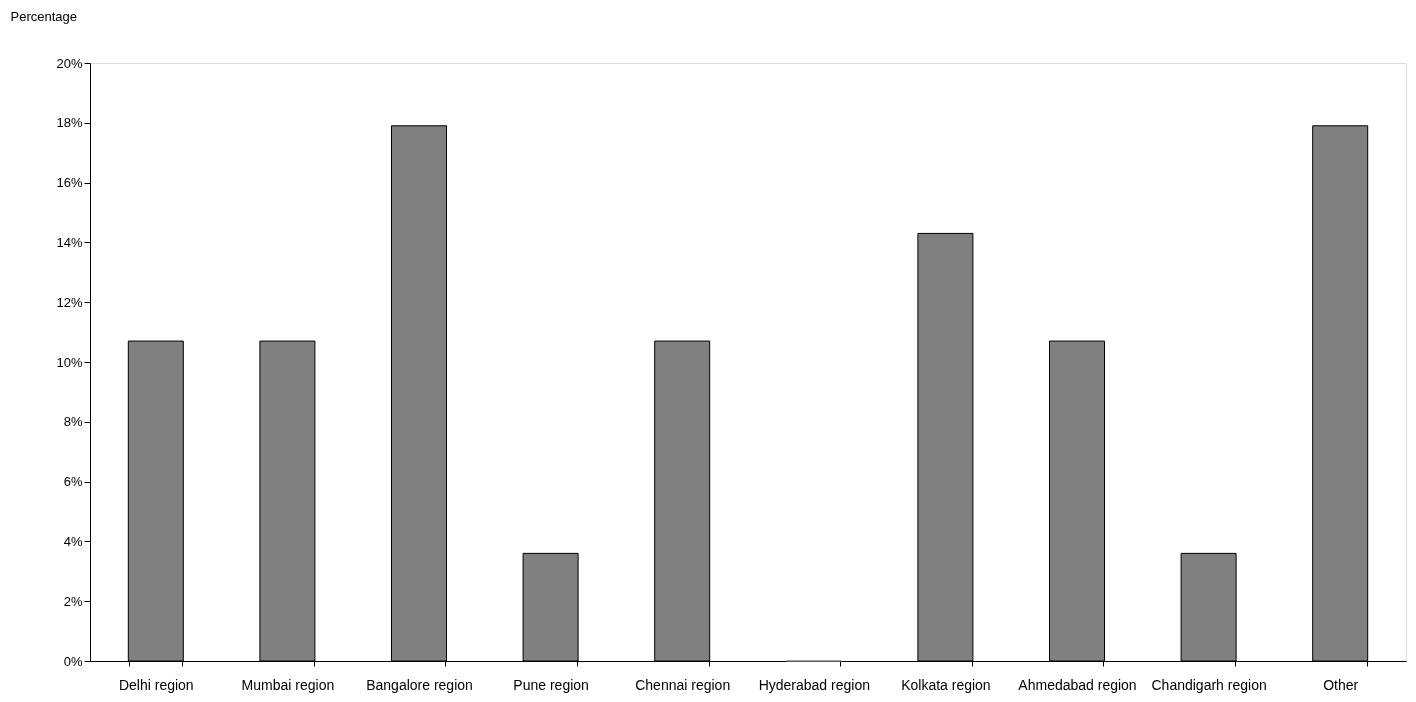 The height and width of the screenshot is (702, 1416). Describe the element at coordinates (814, 684) in the screenshot. I see `x-tick-label: Hyderabad region` at that location.